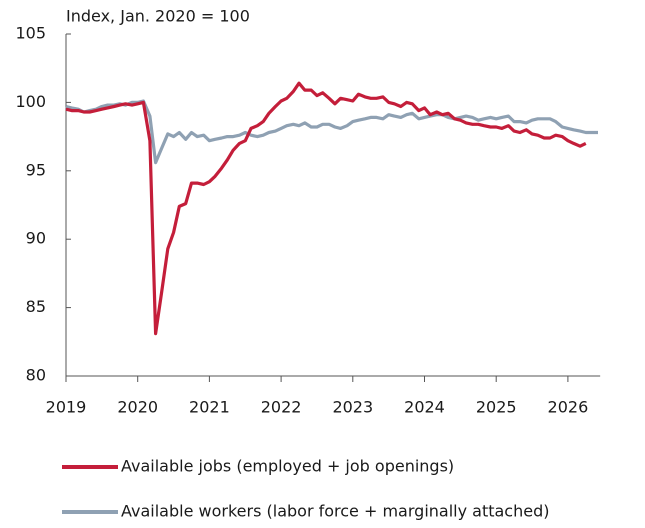 The image size is (645, 528). What do you see at coordinates (30, 101) in the screenshot?
I see `y-tick-label: 100` at bounding box center [30, 101].